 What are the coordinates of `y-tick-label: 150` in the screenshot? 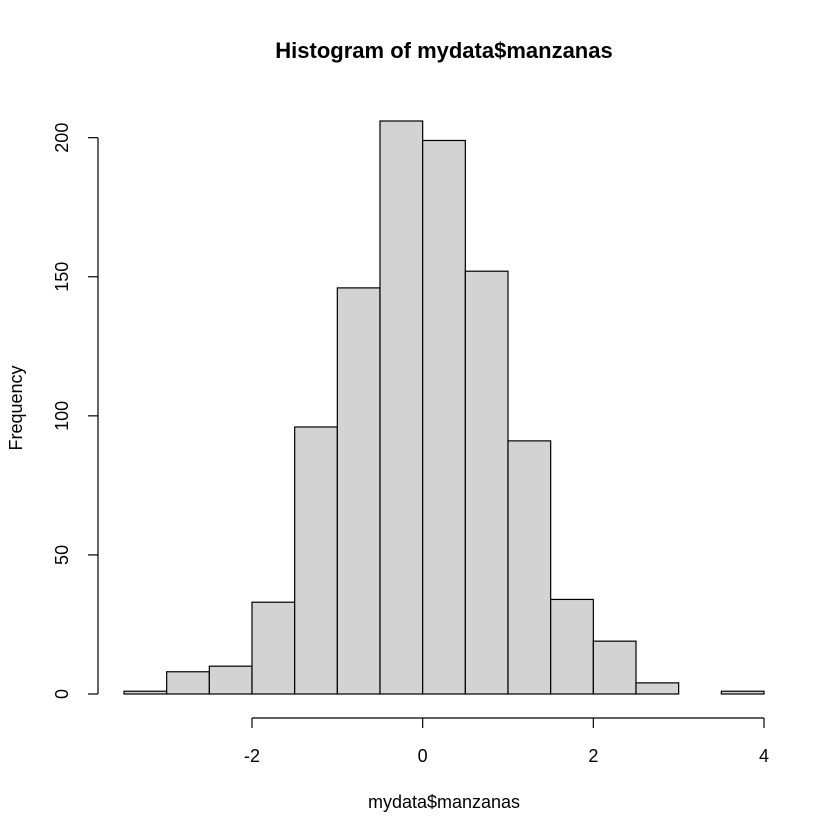 It's located at (62, 277).